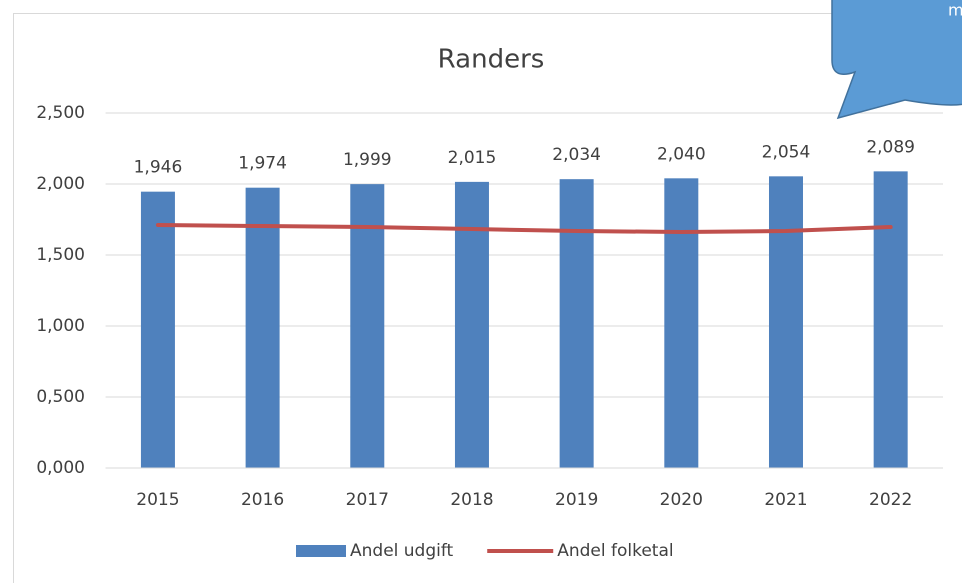 Image resolution: width=962 pixels, height=583 pixels. Describe the element at coordinates (471, 500) in the screenshot. I see `x-tick-label: 2018` at that location.